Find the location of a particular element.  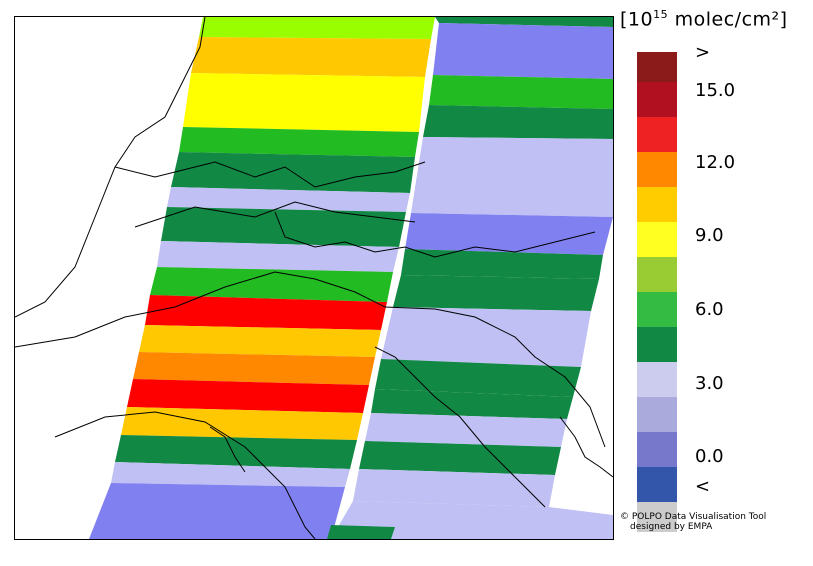

color-legend-bar is located at coordinates (657, 292).